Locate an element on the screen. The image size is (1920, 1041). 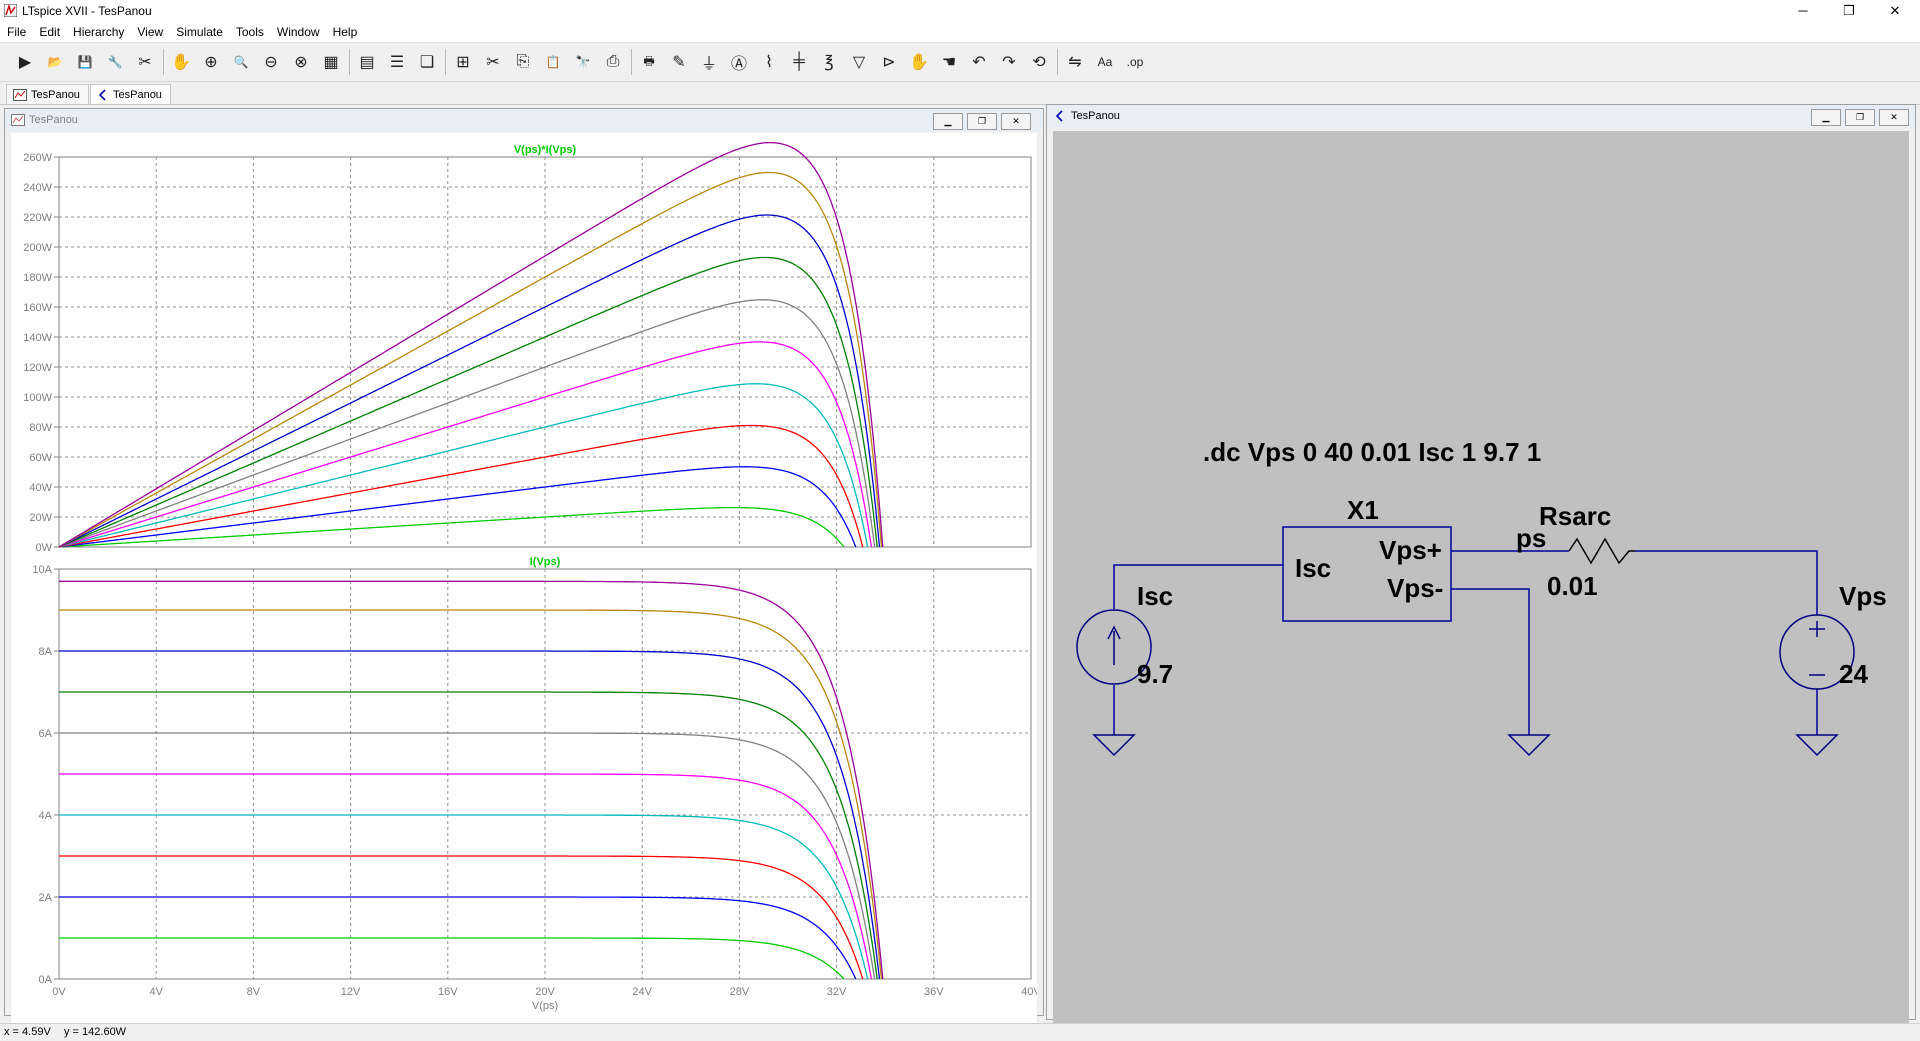
schematic-minimize-button: ▁ is located at coordinates (1826, 117).